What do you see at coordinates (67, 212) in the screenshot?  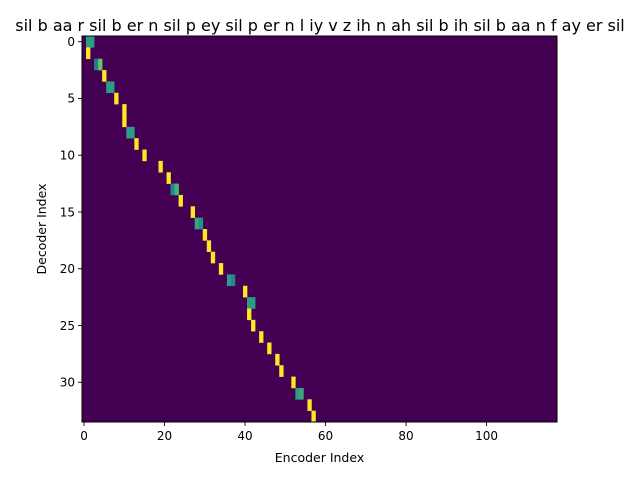 I see `y-tick-label: 15` at bounding box center [67, 212].